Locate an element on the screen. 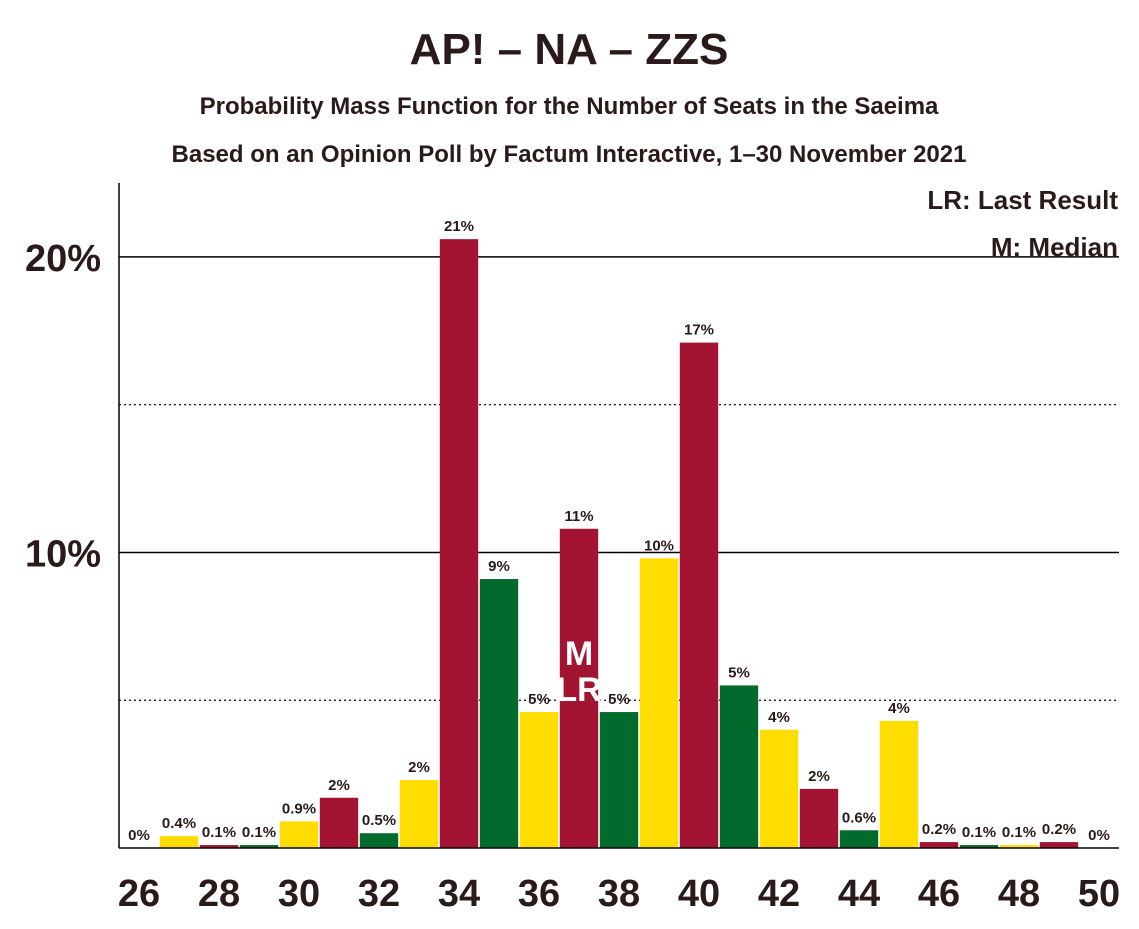 This screenshot has width=1139, height=929. x-tick-label: 50 is located at coordinates (1099, 894).